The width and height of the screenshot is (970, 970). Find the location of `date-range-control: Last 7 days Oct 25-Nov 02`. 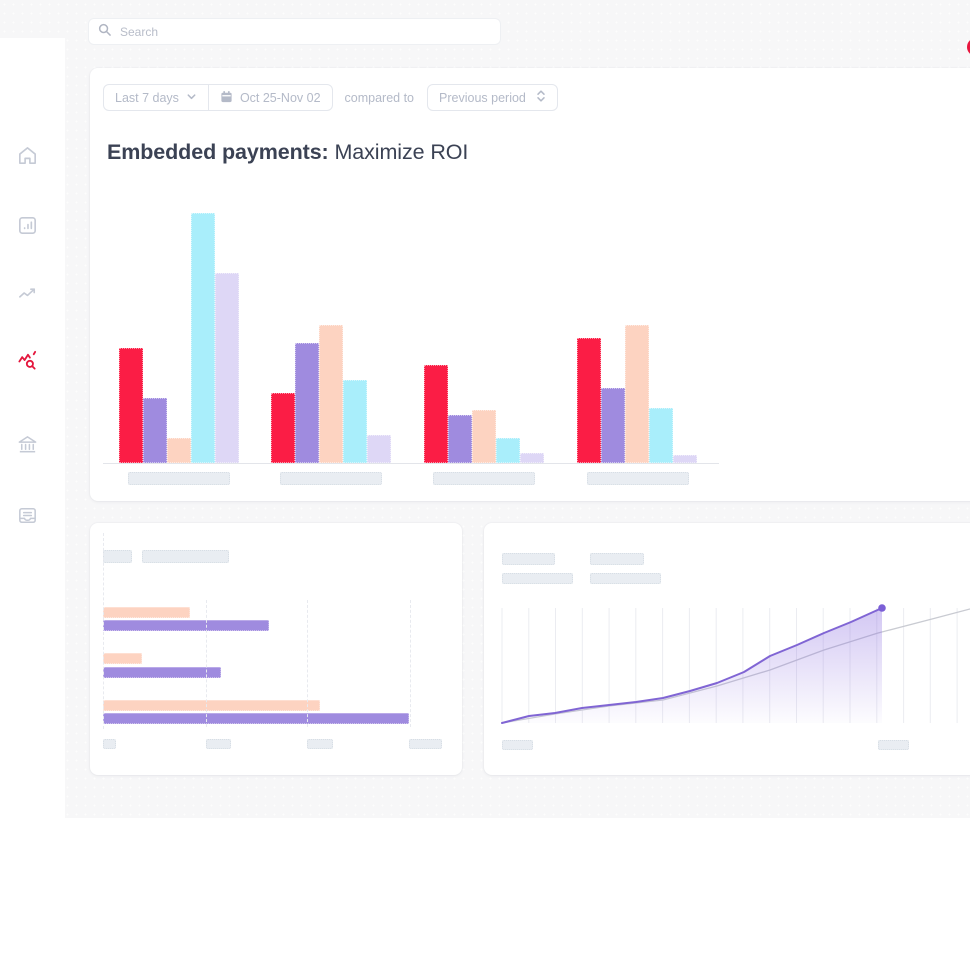

date-range-control: Last 7 days Oct 25-Nov 02 is located at coordinates (218, 97).